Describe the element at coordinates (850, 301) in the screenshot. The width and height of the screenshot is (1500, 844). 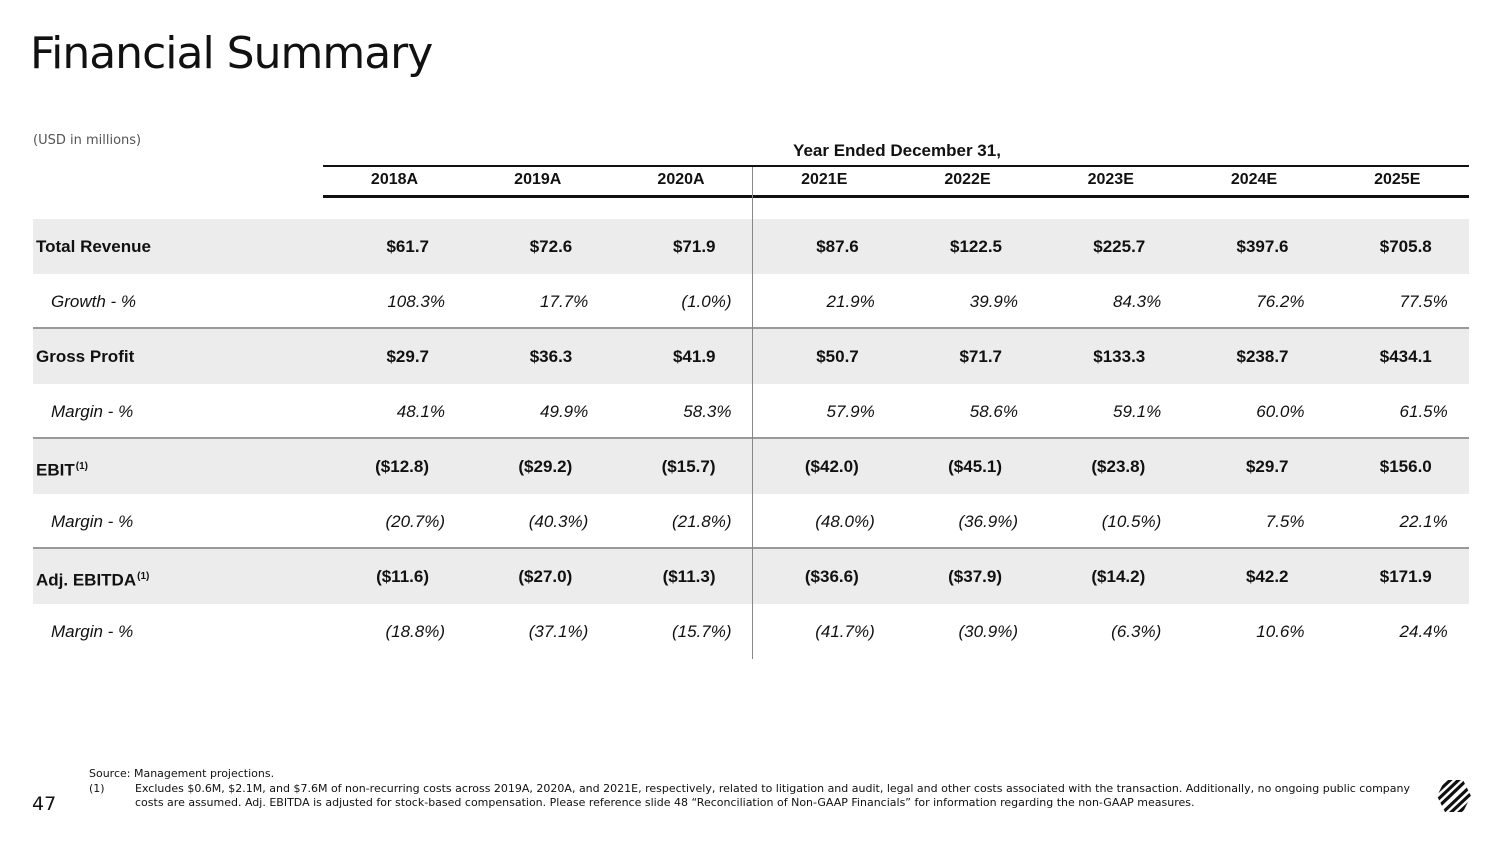
I see `table-cell: 21.9%` at that location.